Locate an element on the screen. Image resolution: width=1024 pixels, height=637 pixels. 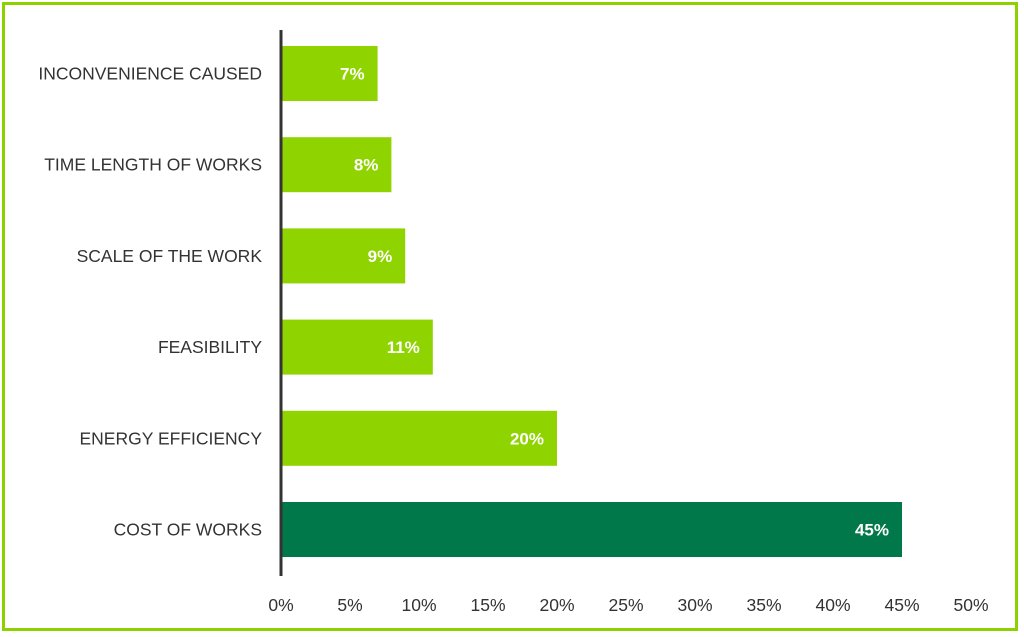
x-tick-label: 10% is located at coordinates (418, 605).